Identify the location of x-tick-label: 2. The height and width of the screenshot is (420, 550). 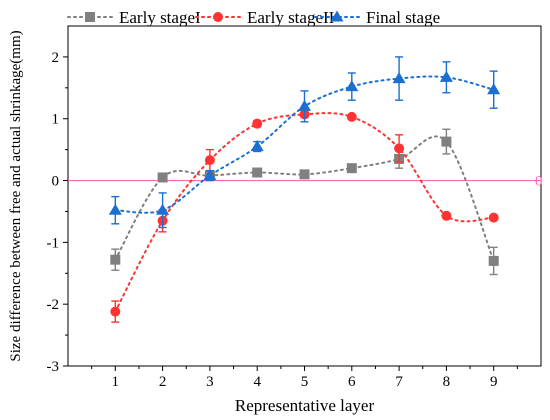
(163, 382).